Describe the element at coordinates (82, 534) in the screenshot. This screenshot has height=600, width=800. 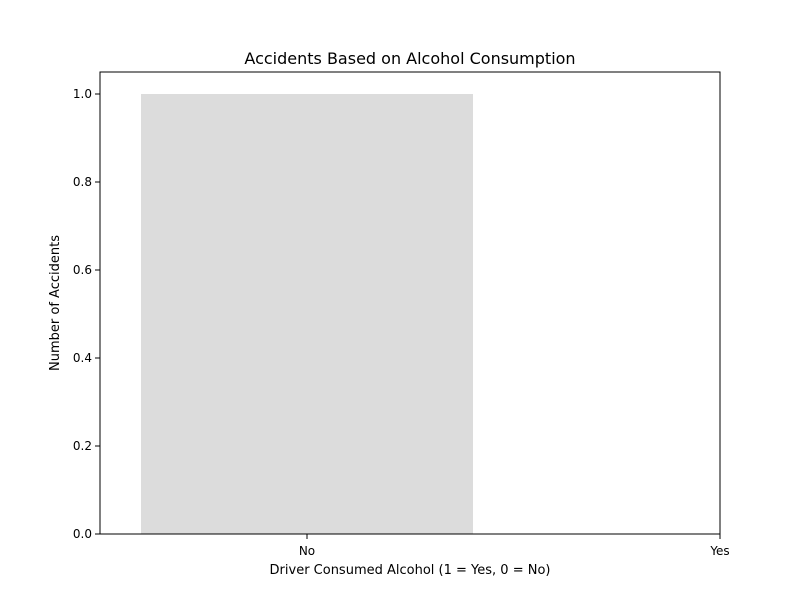
I see `y-tick-label: 0.0` at that location.